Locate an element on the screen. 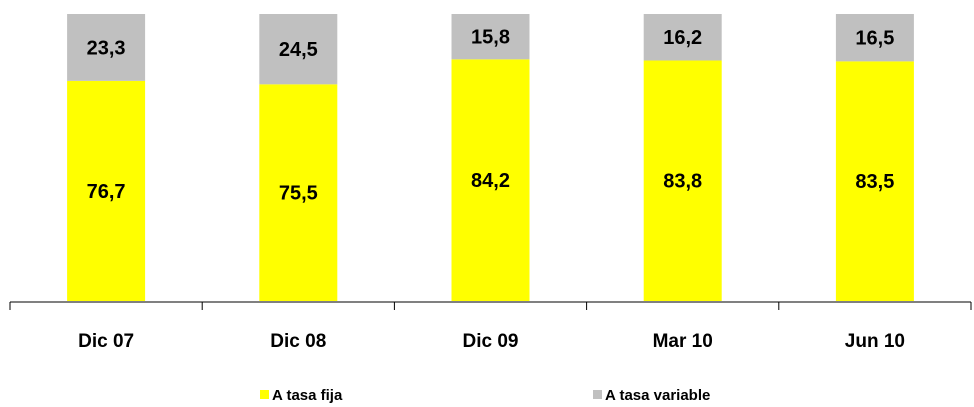 The image size is (974, 407). data-label-fija-2: 75,5 is located at coordinates (298, 194).